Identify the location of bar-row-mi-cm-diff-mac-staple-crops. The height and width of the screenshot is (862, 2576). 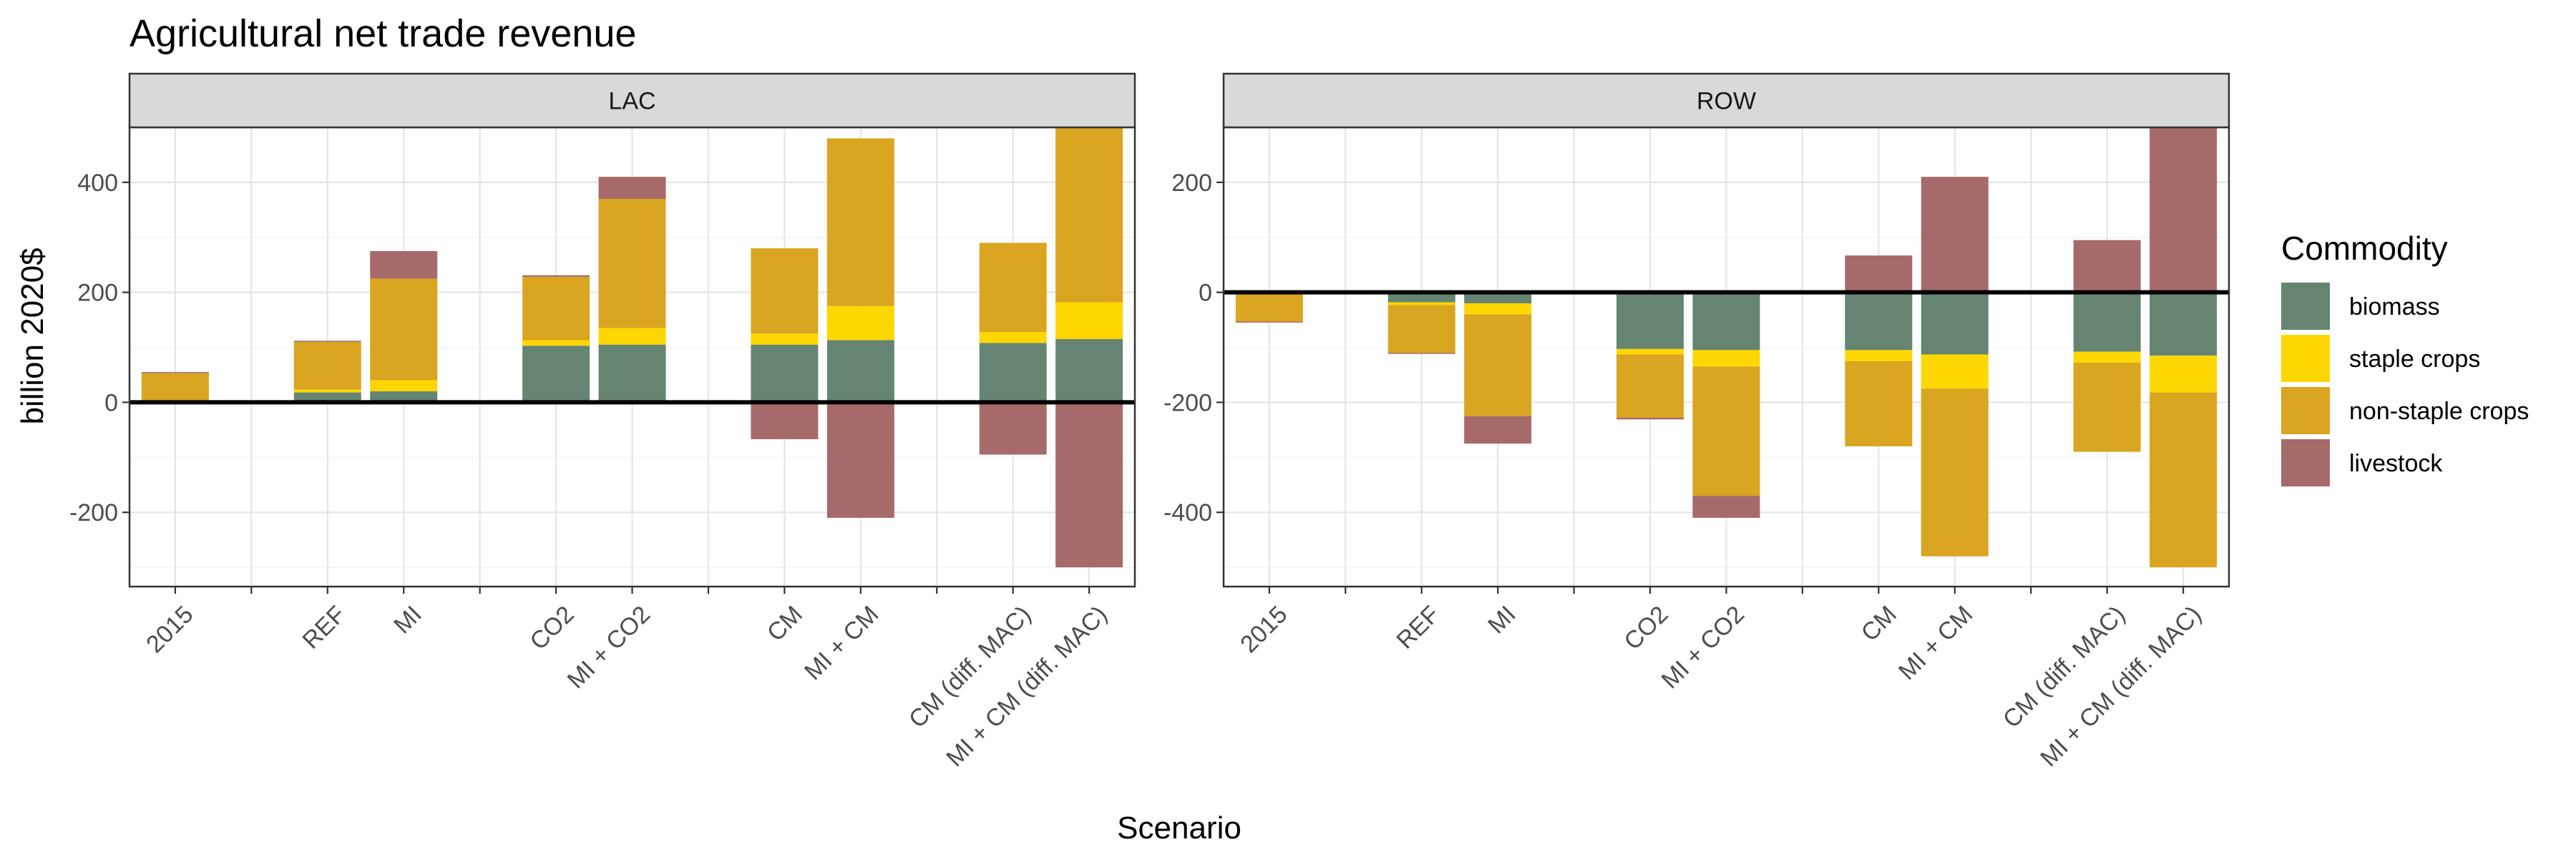
(2184, 374).